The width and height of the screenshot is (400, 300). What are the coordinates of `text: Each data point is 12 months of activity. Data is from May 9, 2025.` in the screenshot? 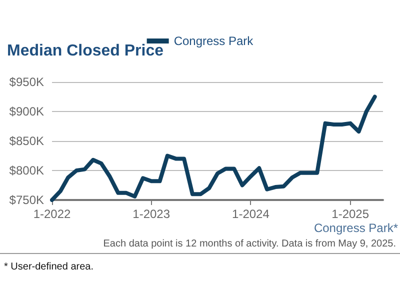 It's located at (249, 244).